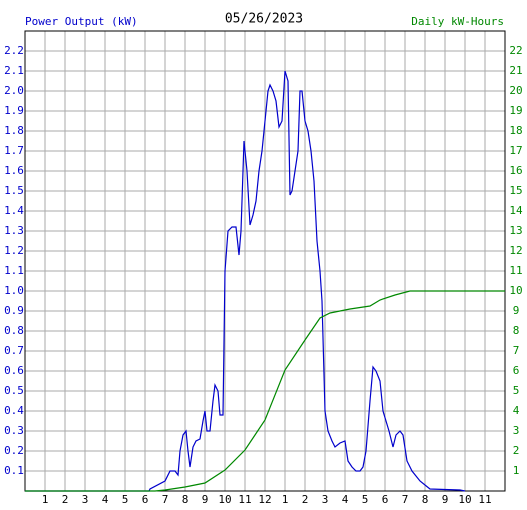  I want to click on y2-tick-label: 16, so click(515, 170).